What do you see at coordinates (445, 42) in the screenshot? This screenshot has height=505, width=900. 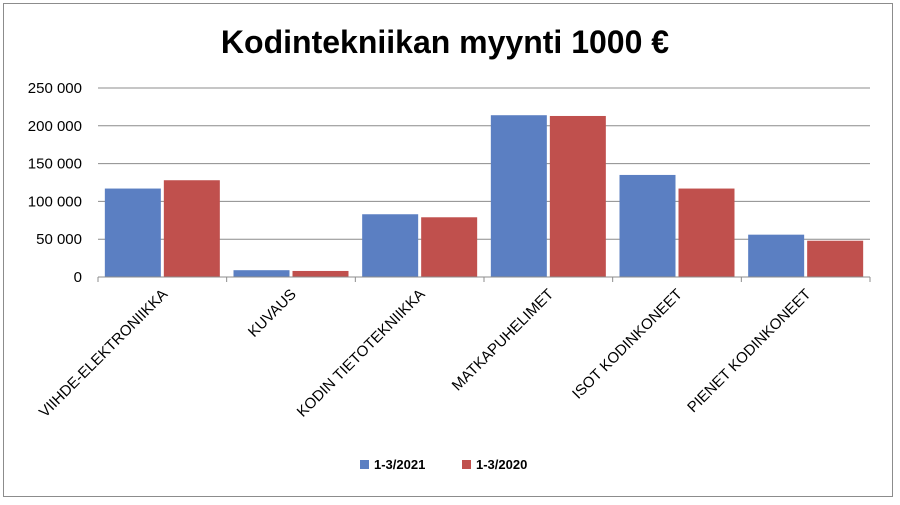 I see `chart-title: Kodintekniikan myynti 1000 €` at bounding box center [445, 42].